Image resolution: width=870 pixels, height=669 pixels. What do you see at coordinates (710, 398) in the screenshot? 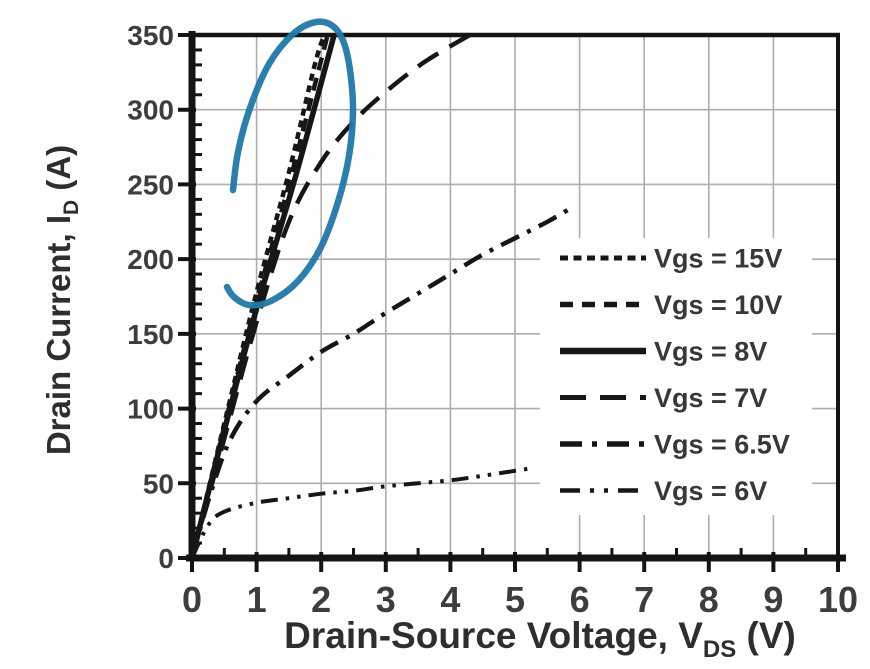
I see `legend-label-vgs-7v: Vgs = 7V` at bounding box center [710, 398].